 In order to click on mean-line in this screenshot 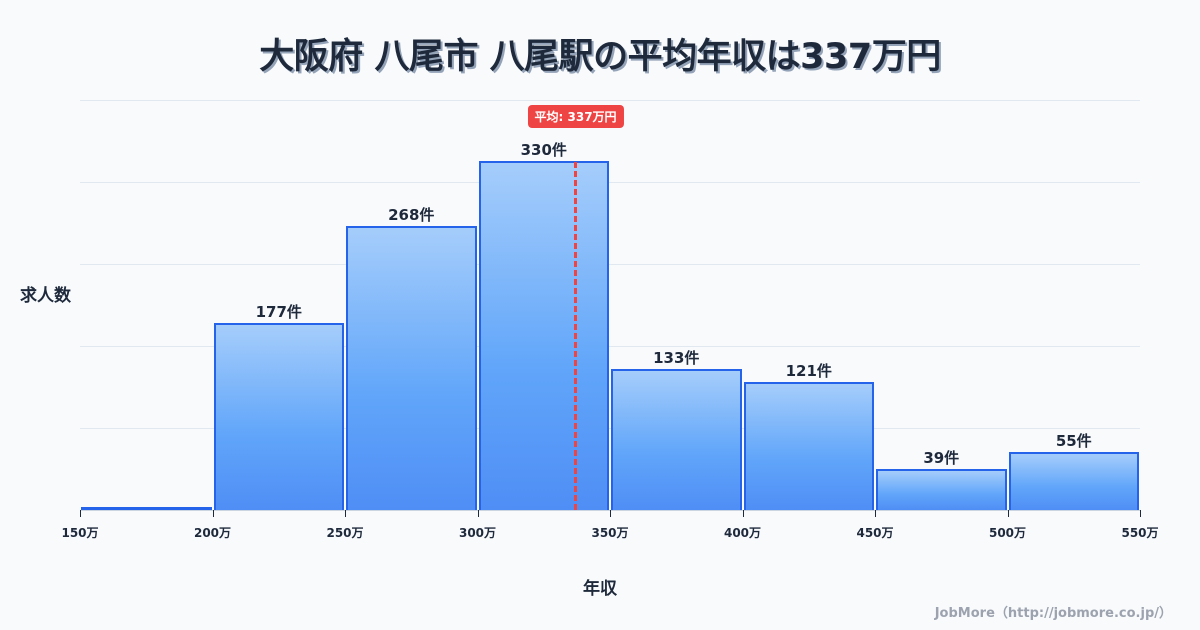, I will do `click(576, 336)`.